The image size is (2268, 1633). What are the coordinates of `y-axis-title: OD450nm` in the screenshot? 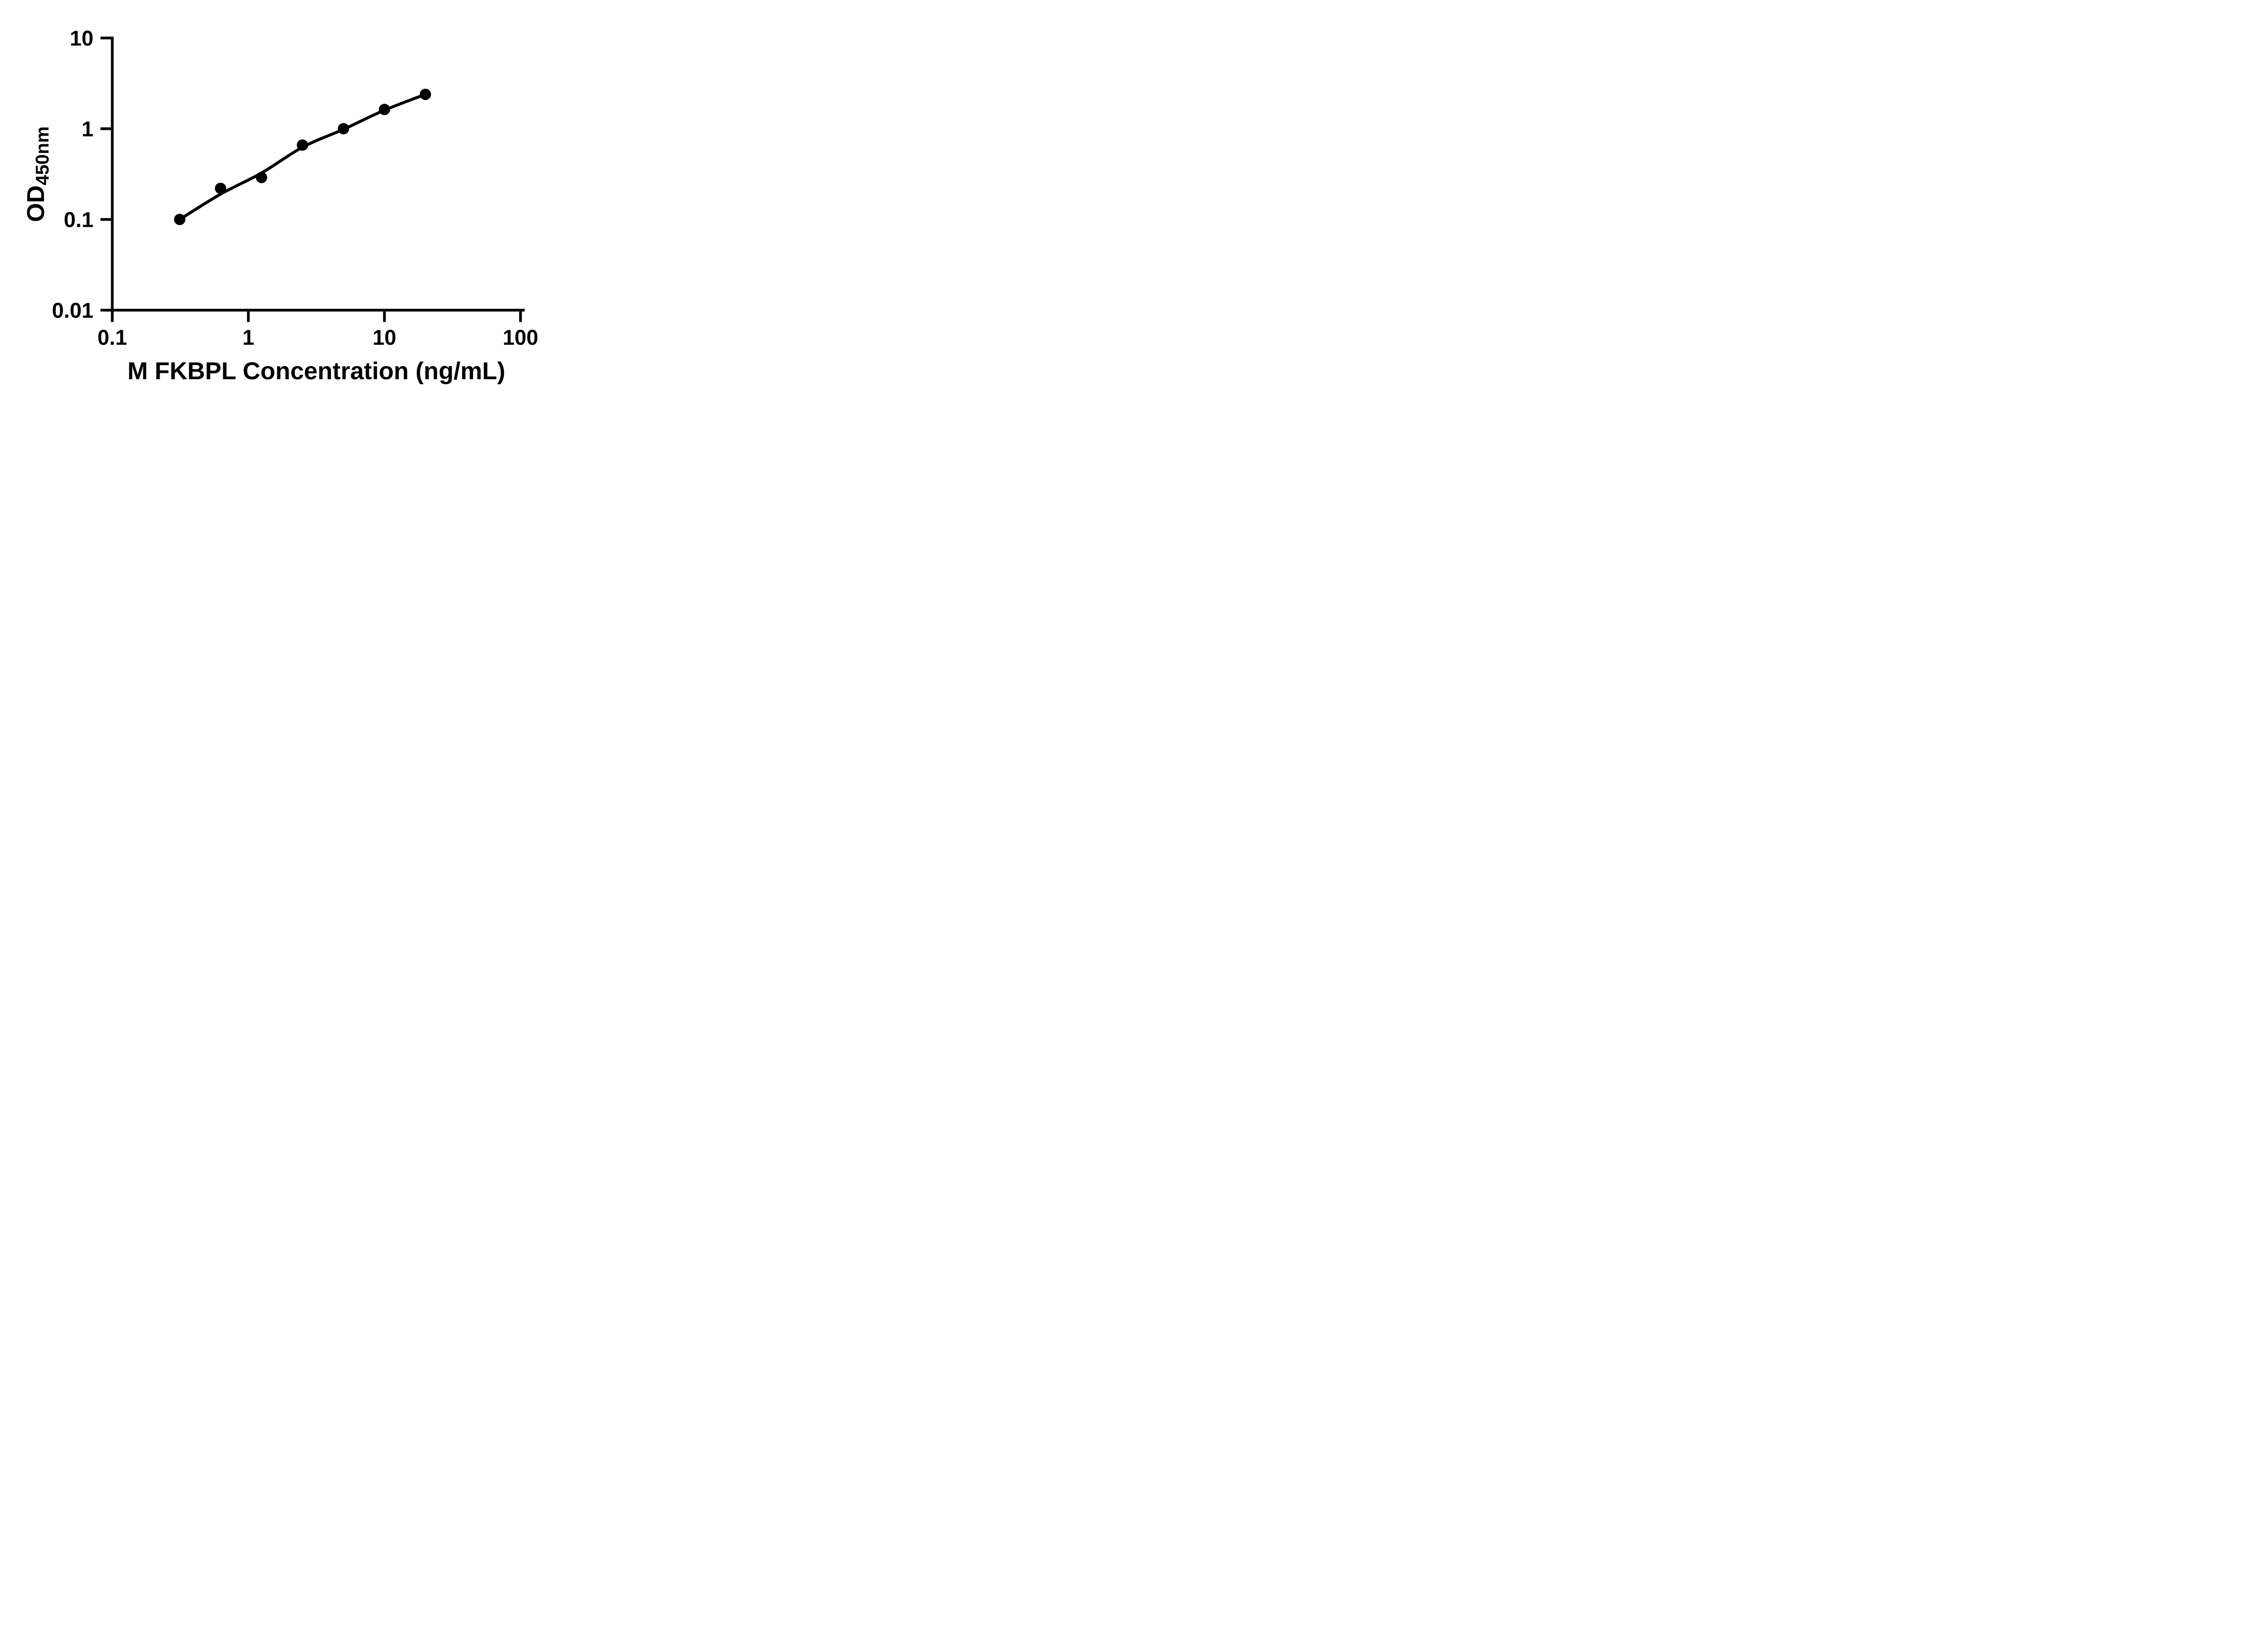 It's located at (38, 174).